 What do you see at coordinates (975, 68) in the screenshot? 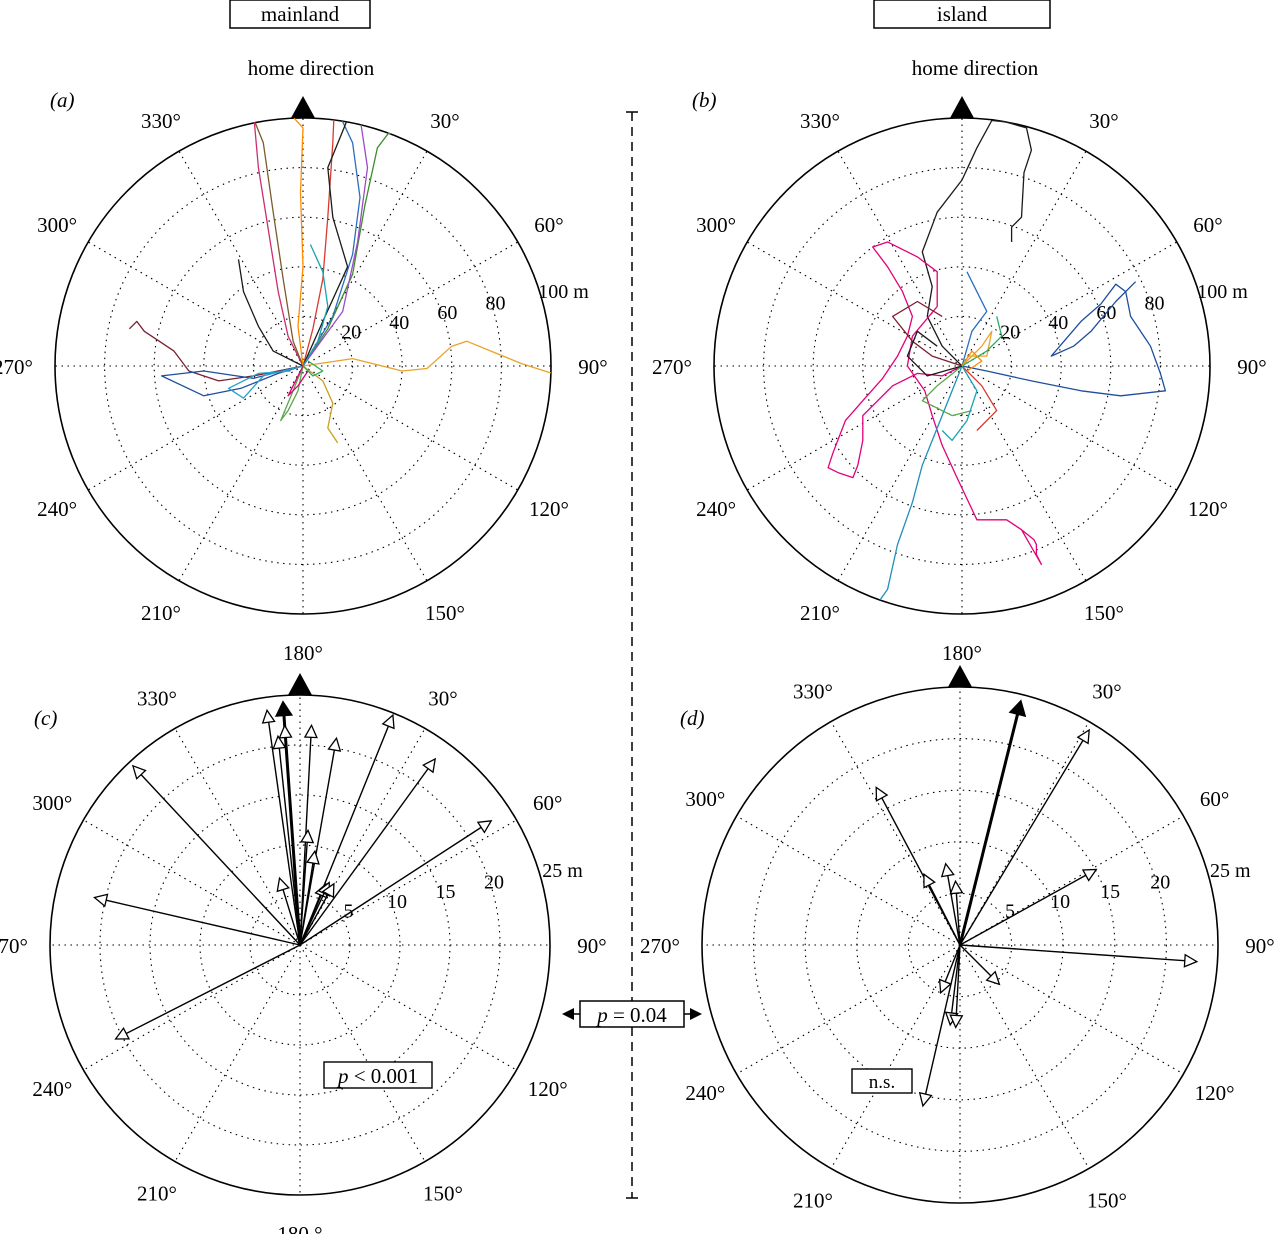
I see `home-direction-label-right: home direction` at bounding box center [975, 68].